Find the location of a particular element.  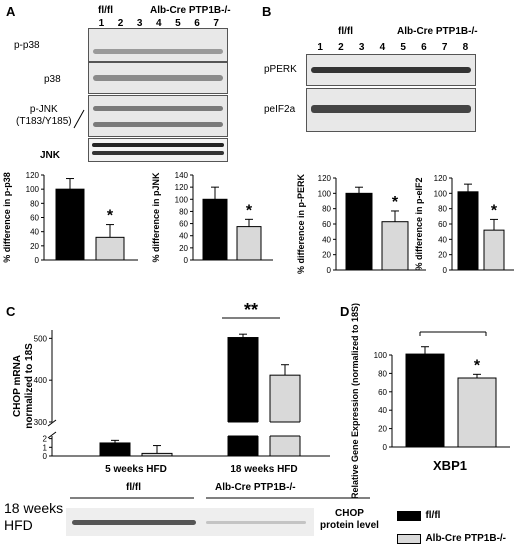

y-axis-label: % difference in p-eIF2 is located at coordinates (419, 223).